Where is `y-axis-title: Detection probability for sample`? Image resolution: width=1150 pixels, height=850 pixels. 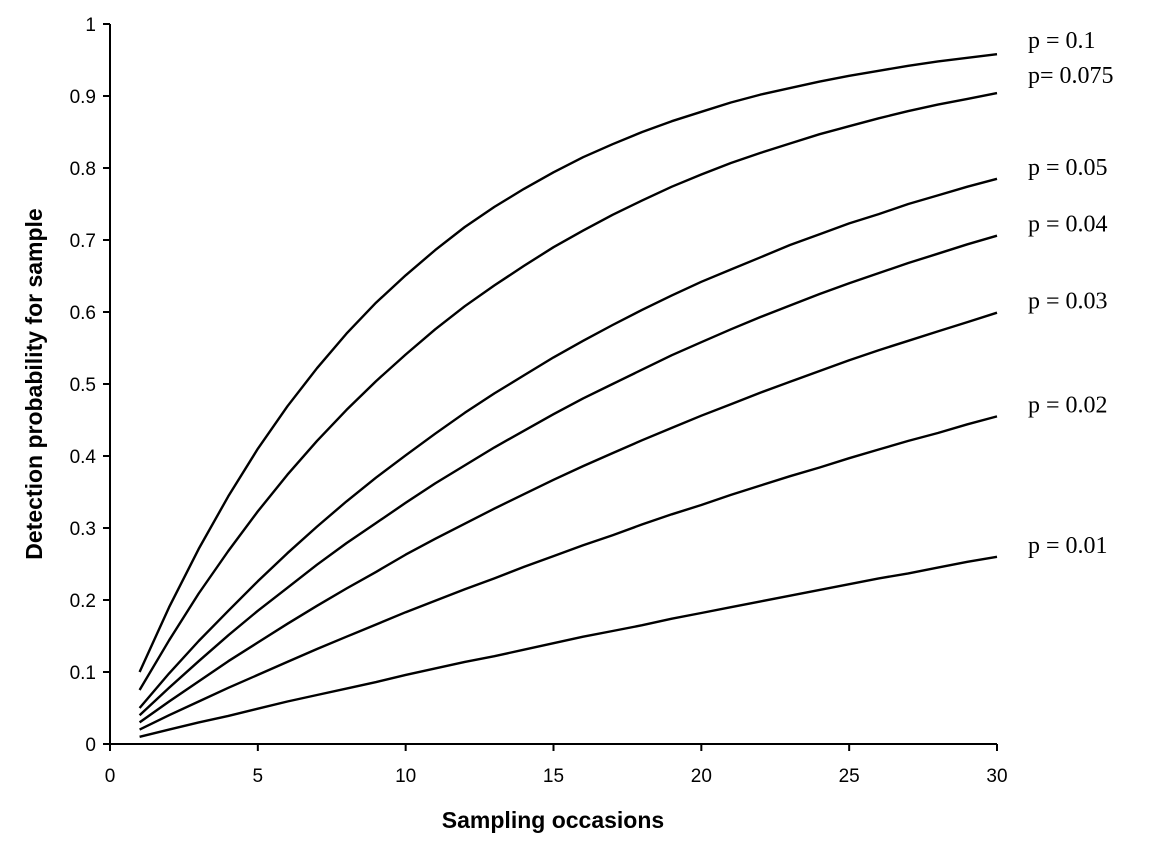
y-axis-title: Detection probability for sample is located at coordinates (34, 383).